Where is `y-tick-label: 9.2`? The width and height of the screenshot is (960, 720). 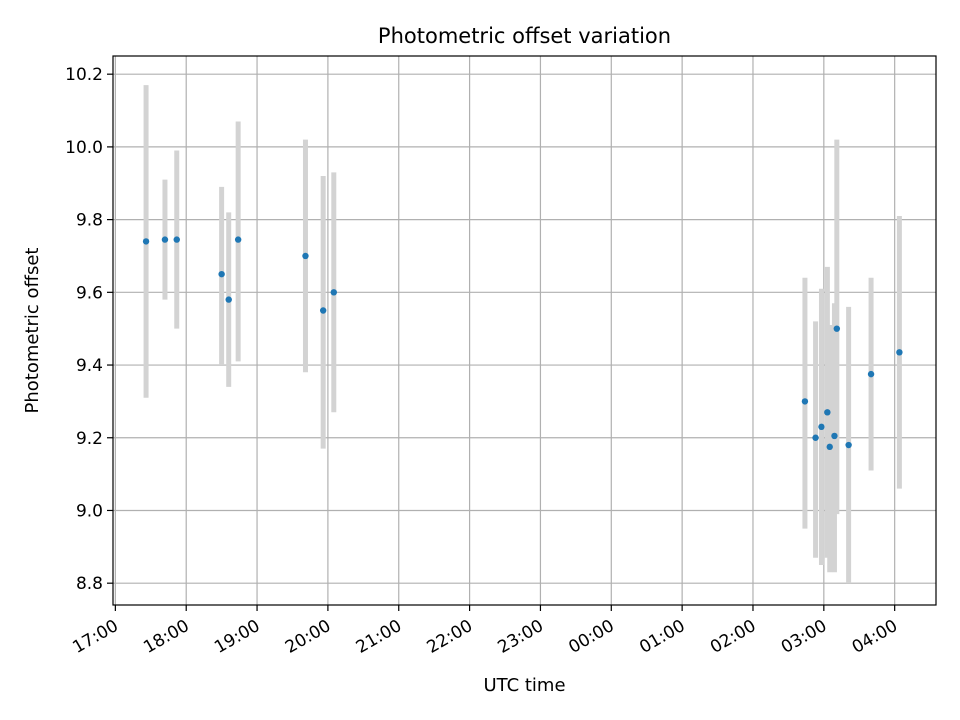
y-tick-label: 9.2 is located at coordinates (89, 439).